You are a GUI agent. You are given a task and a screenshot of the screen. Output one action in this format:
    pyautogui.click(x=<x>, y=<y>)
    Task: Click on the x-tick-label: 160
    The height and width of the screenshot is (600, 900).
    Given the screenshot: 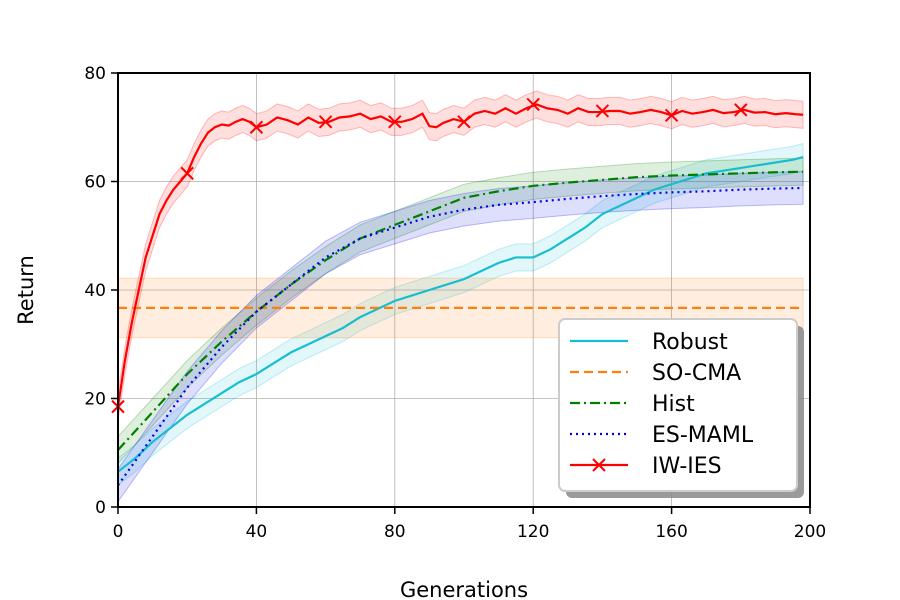 What is the action you would take?
    pyautogui.click(x=671, y=532)
    